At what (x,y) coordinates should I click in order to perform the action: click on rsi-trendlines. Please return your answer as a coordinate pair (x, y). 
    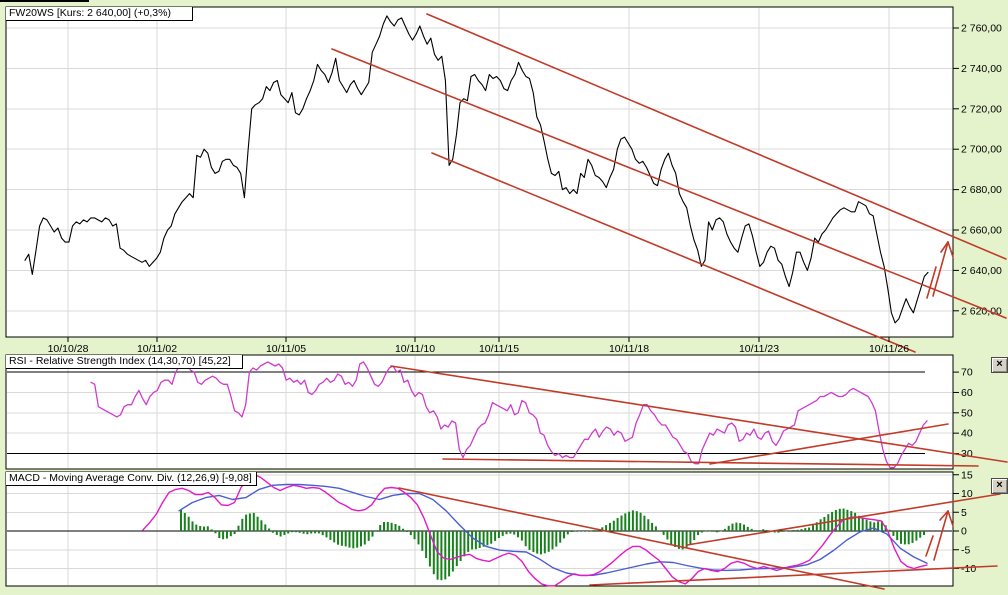
    Looking at the image, I should click on (699, 416).